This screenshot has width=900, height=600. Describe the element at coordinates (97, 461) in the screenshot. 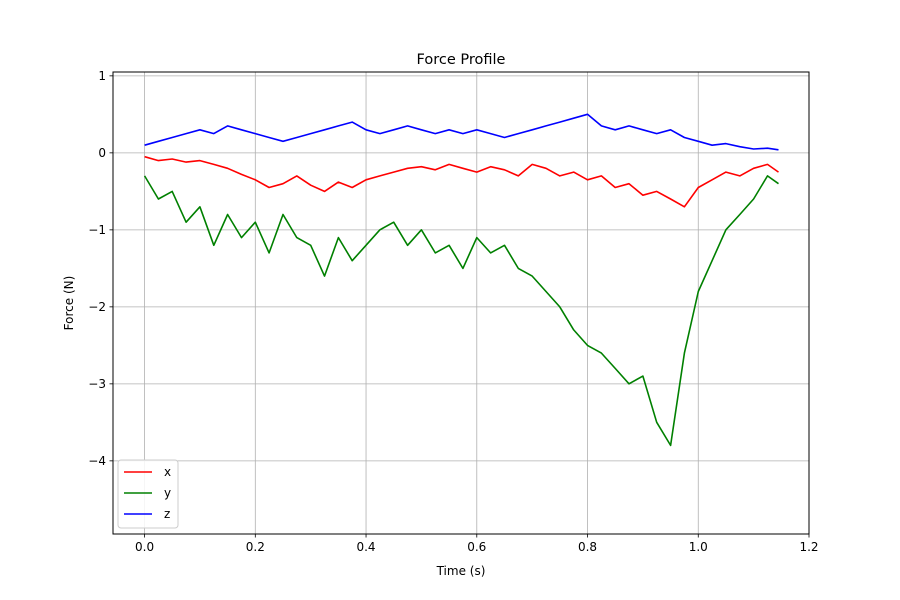

I see `y-tick-label: −4` at that location.